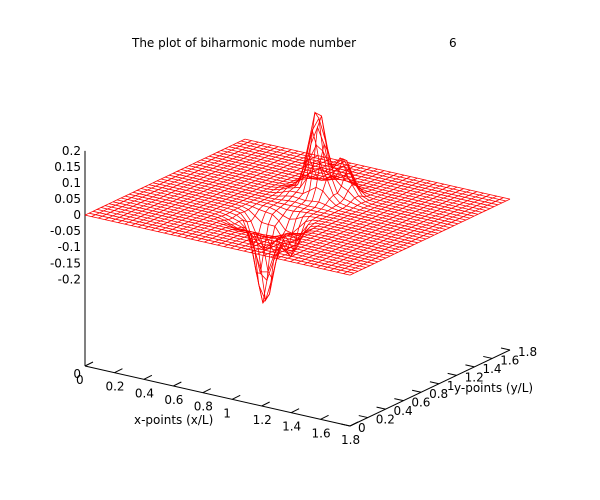  I want to click on z-tick-label: -0.05, so click(65, 231).